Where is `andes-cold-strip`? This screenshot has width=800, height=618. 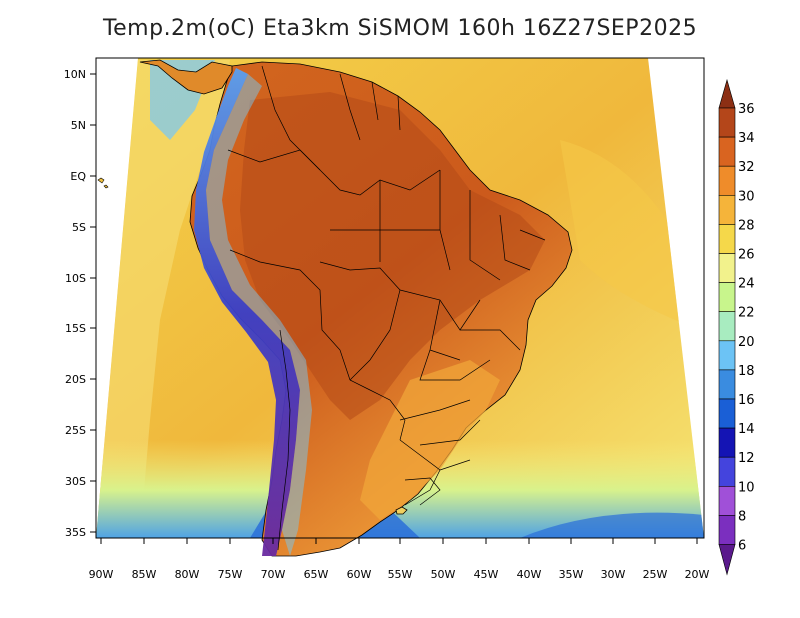 andes-cold-strip is located at coordinates (247, 312).